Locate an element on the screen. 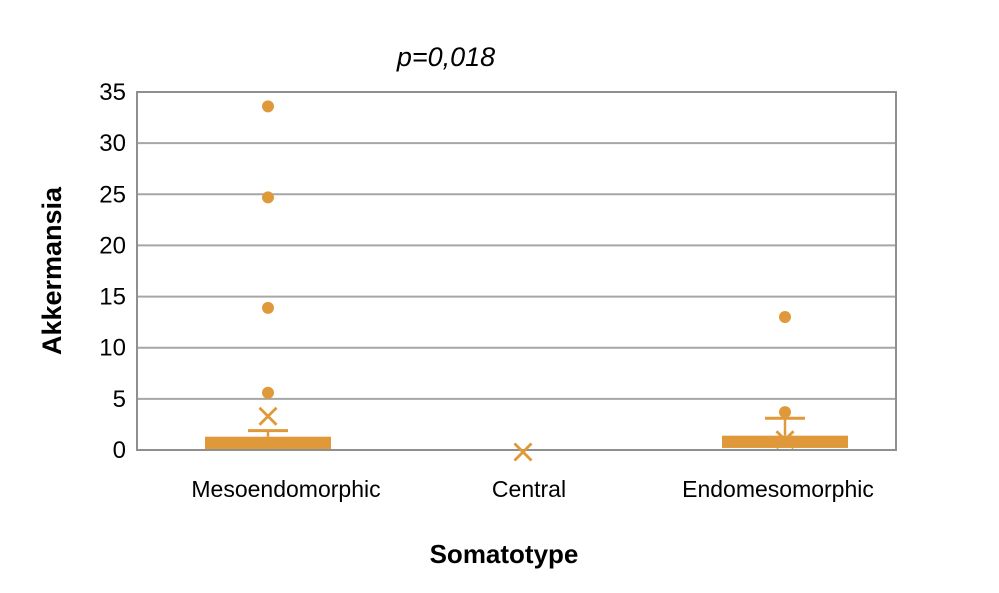 The width and height of the screenshot is (999, 593). y-tick-label: 30 is located at coordinates (112, 143).